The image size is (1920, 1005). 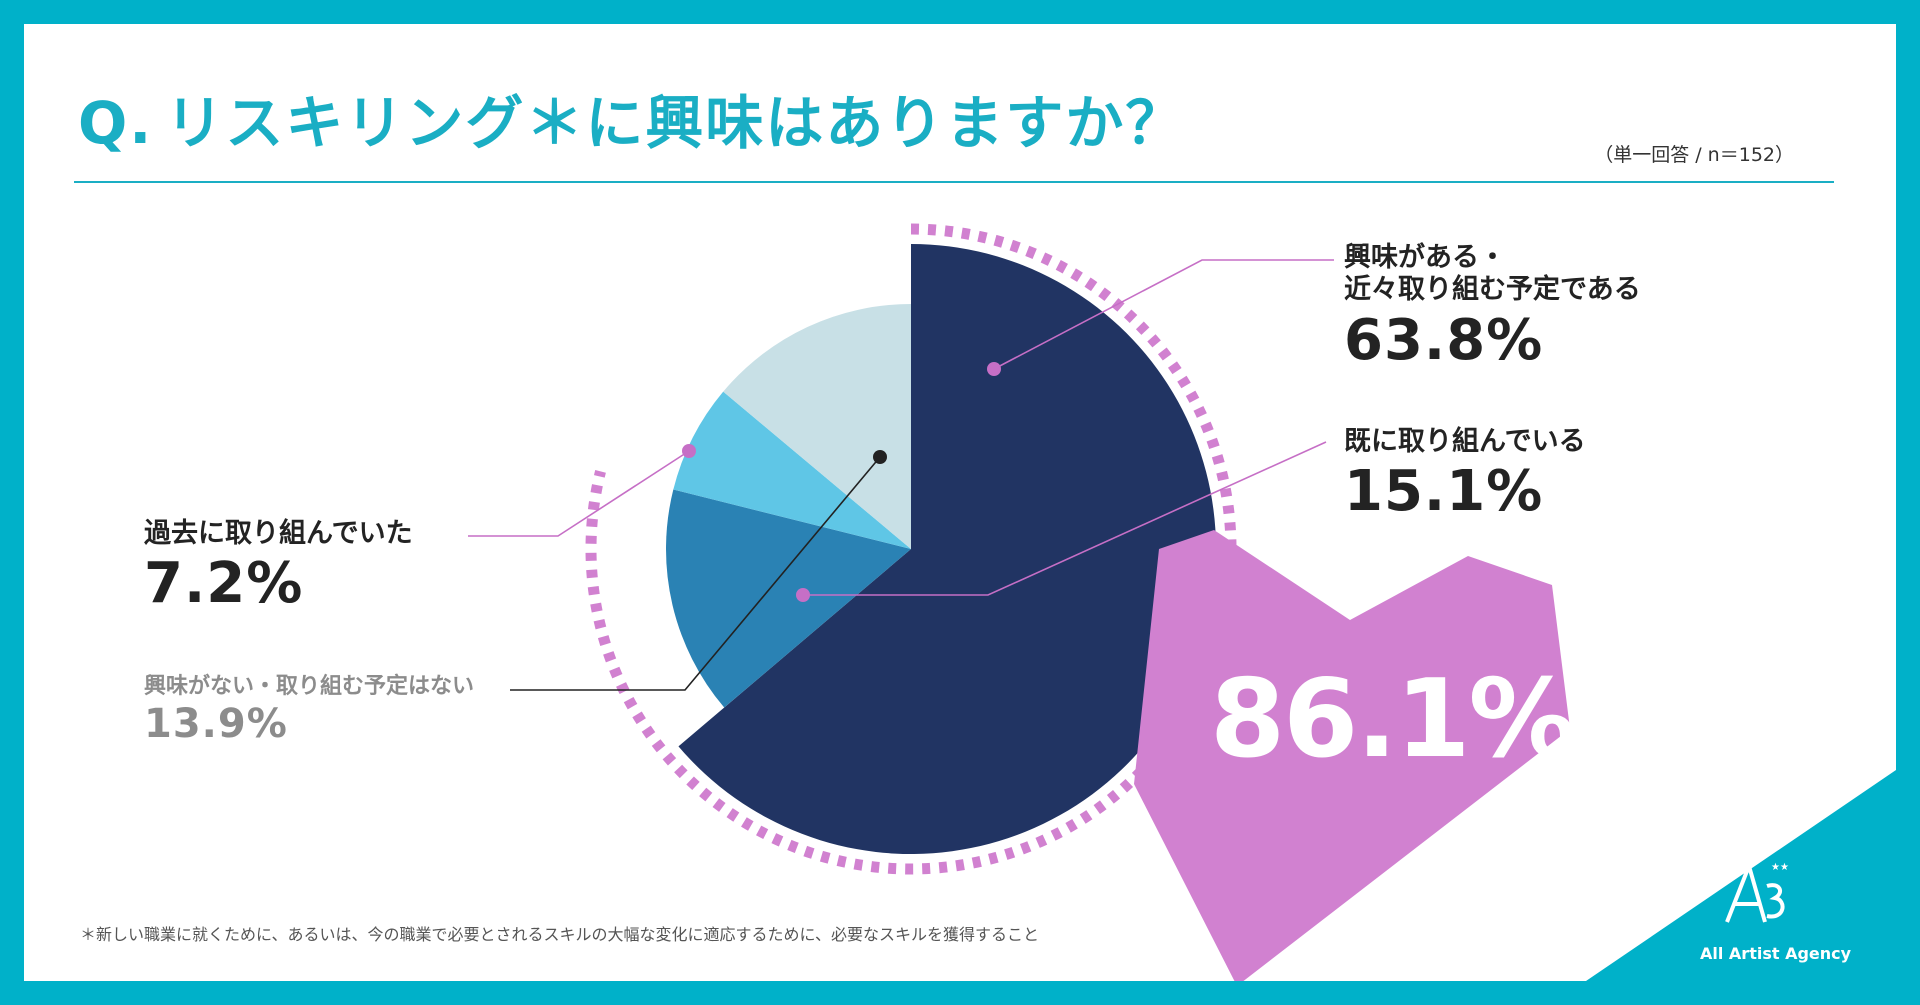 I want to click on leader-past-line, so click(x=579, y=493).